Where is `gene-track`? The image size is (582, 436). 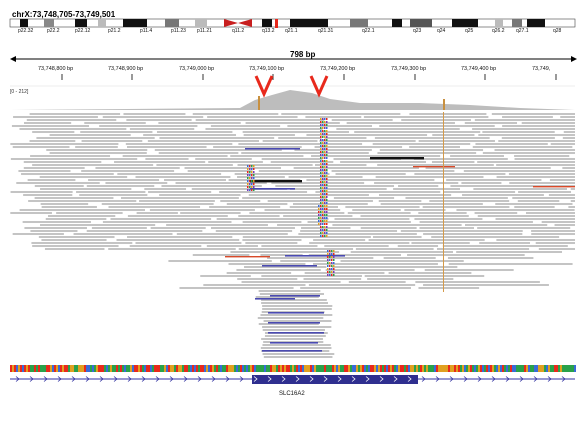
gene-track is located at coordinates (292, 379).